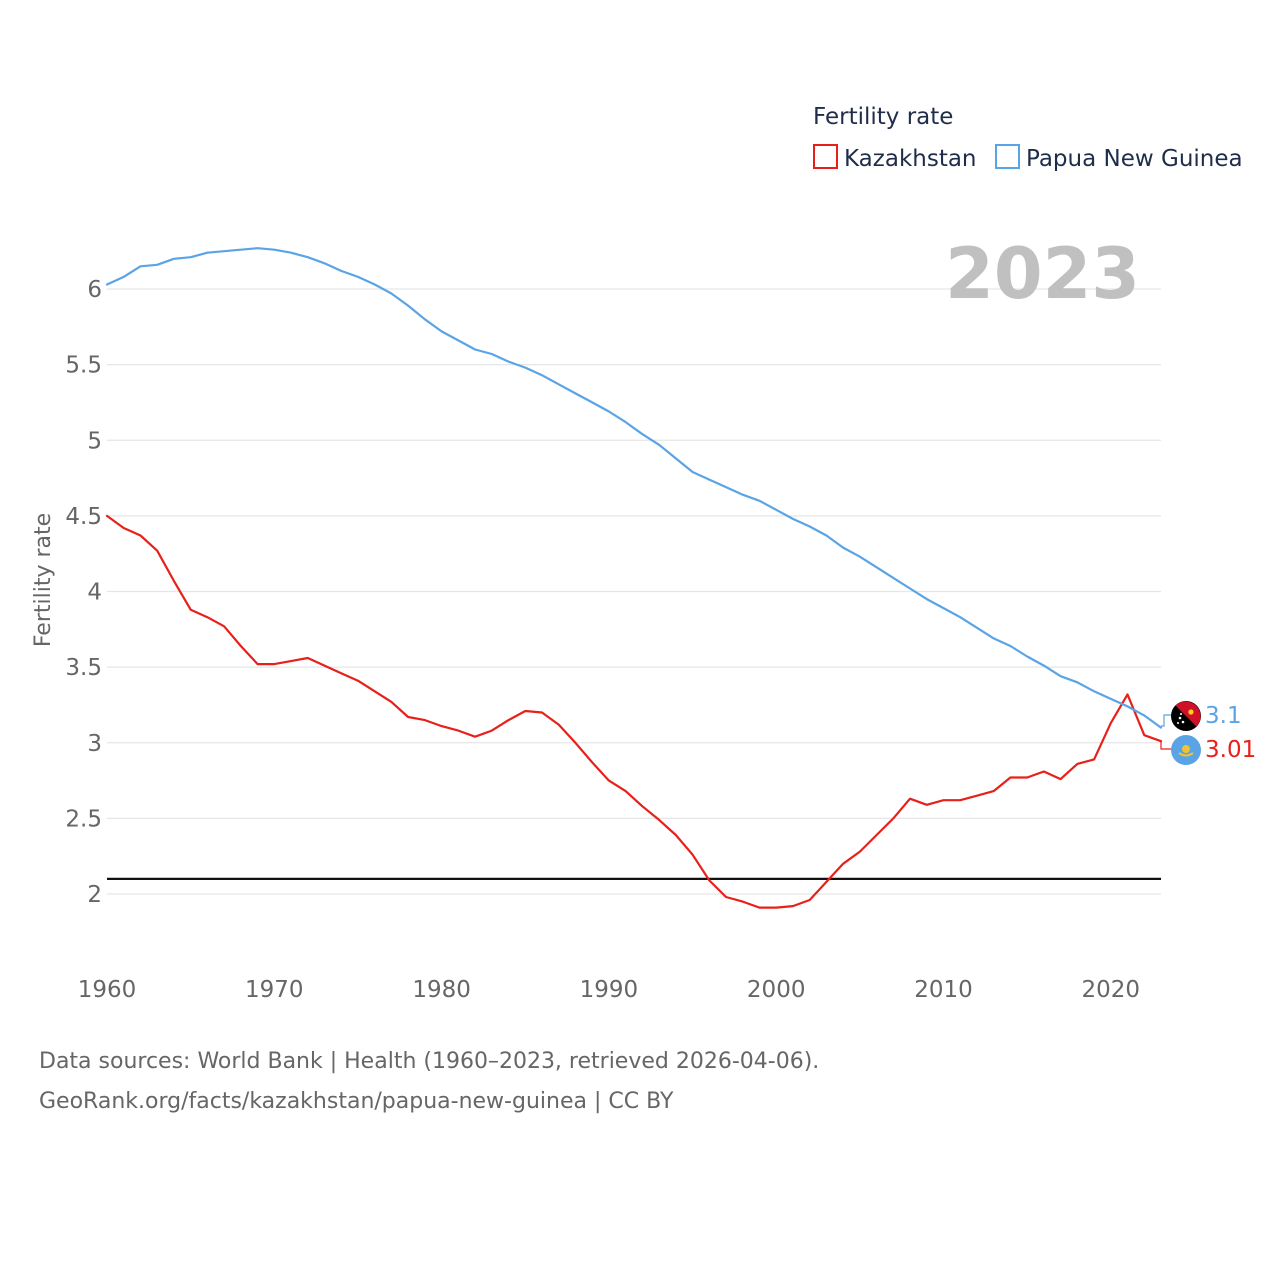 The width and height of the screenshot is (1280, 1280). I want to click on kazakhstan-flag-icon, so click(1186, 750).